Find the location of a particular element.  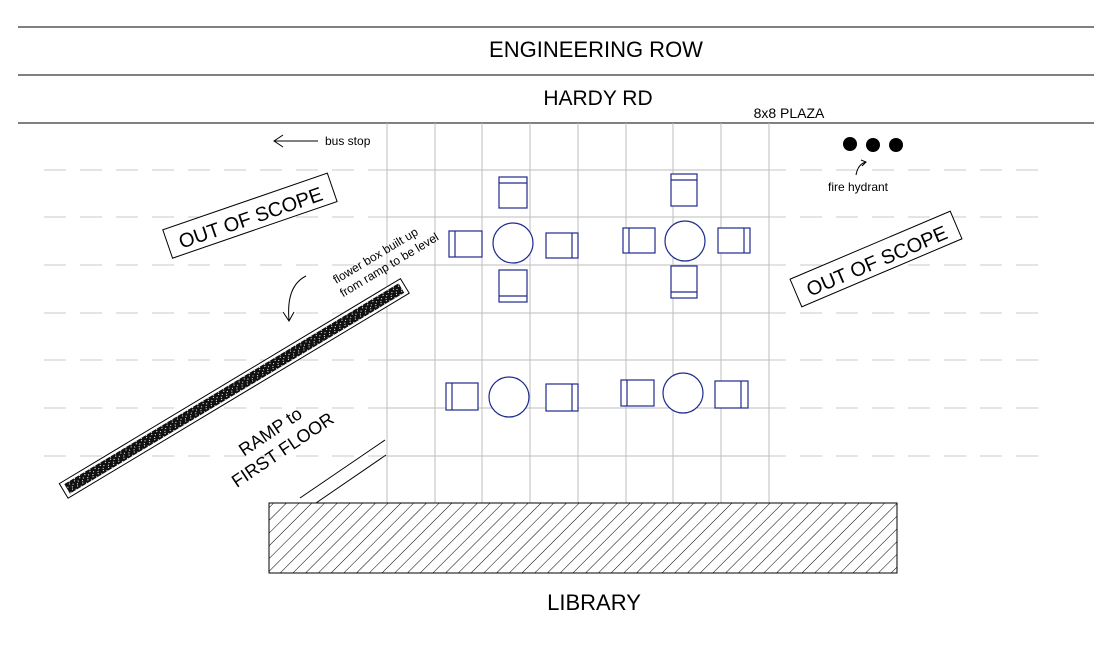

library-label: LIBRARY is located at coordinates (594, 602).